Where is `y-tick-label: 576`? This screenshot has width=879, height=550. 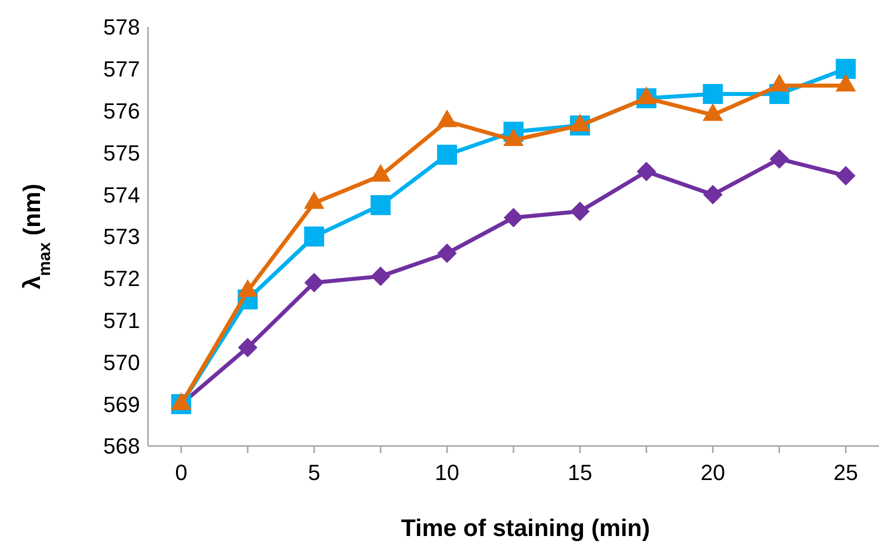 y-tick-label: 576 is located at coordinates (121, 111).